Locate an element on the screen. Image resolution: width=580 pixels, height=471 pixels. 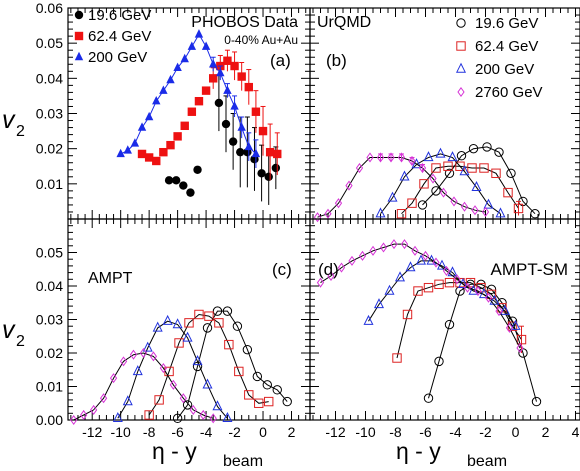
panel-tag: (a) is located at coordinates (280, 60).